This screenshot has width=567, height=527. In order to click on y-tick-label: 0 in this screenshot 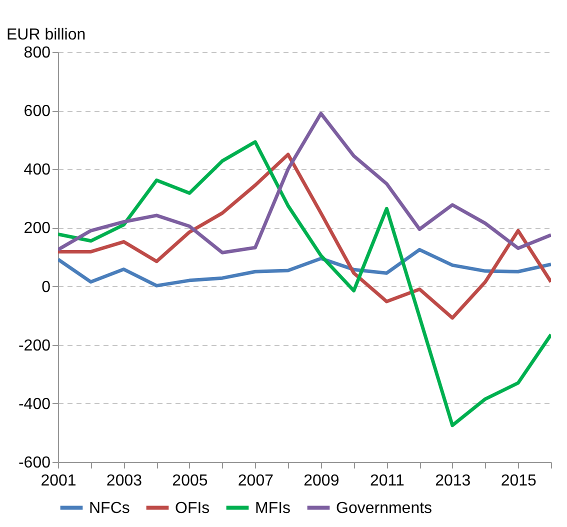, I will do `click(46, 287)`.